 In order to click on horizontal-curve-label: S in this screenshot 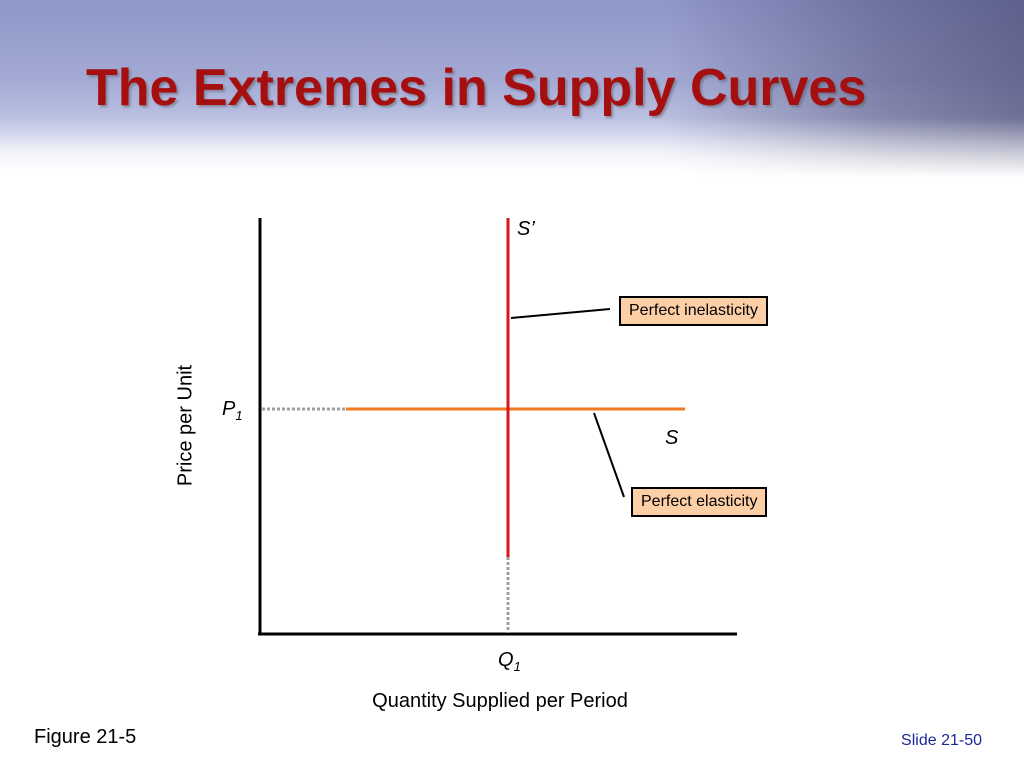, I will do `click(672, 438)`.